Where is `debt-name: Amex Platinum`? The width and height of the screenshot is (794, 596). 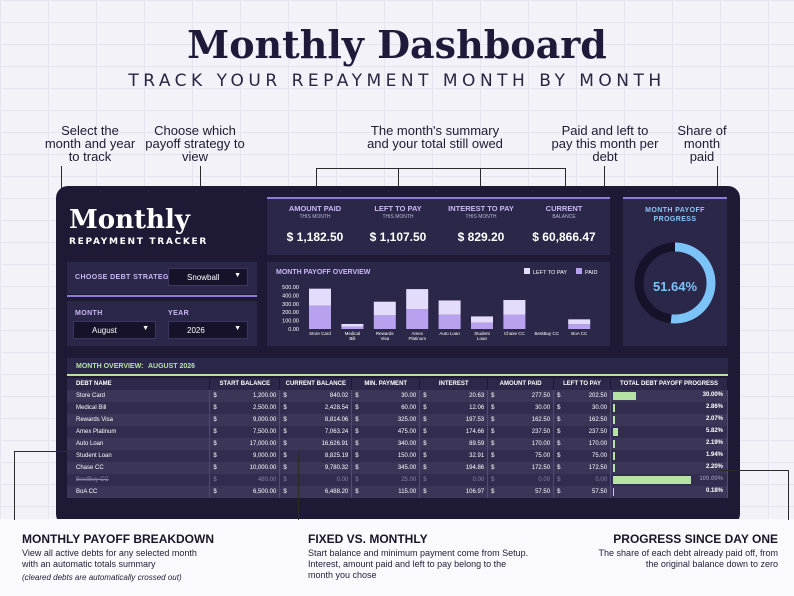 debt-name: Amex Platinum is located at coordinates (139, 432).